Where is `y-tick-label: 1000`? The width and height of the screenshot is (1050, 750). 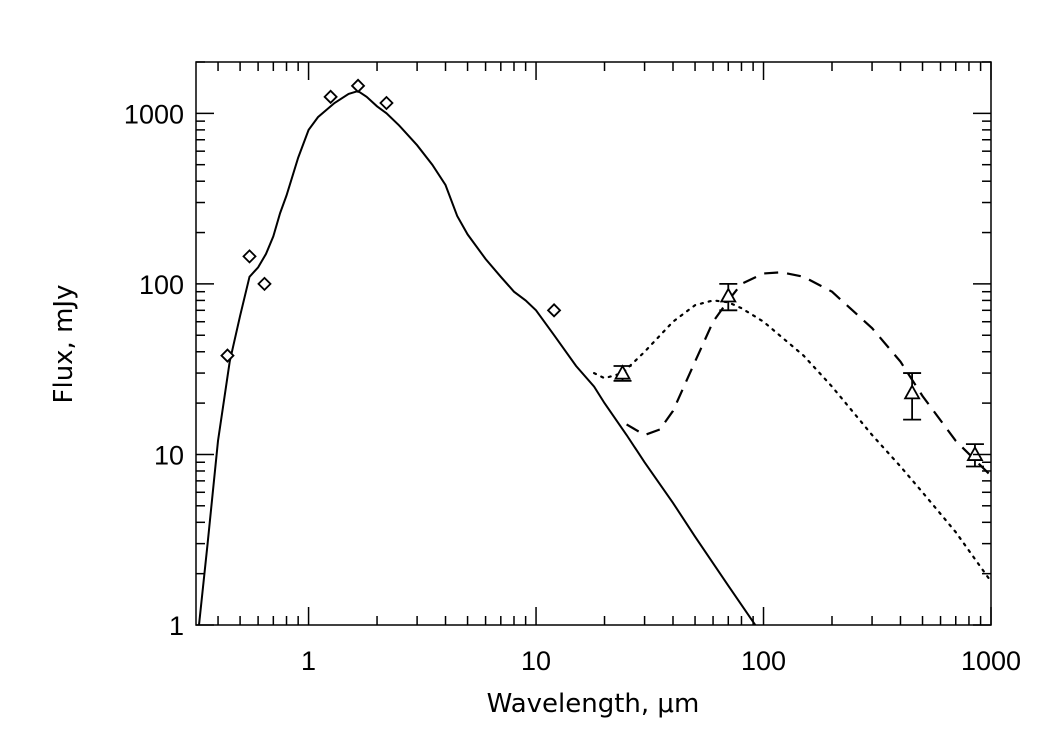 y-tick-label: 1000 is located at coordinates (154, 114).